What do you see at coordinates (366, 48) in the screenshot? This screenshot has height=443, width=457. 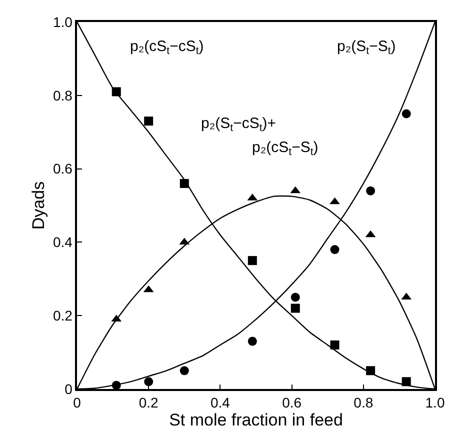 I see `annotation: p₂(S$_{t}$−S$_{t}$)` at bounding box center [366, 48].